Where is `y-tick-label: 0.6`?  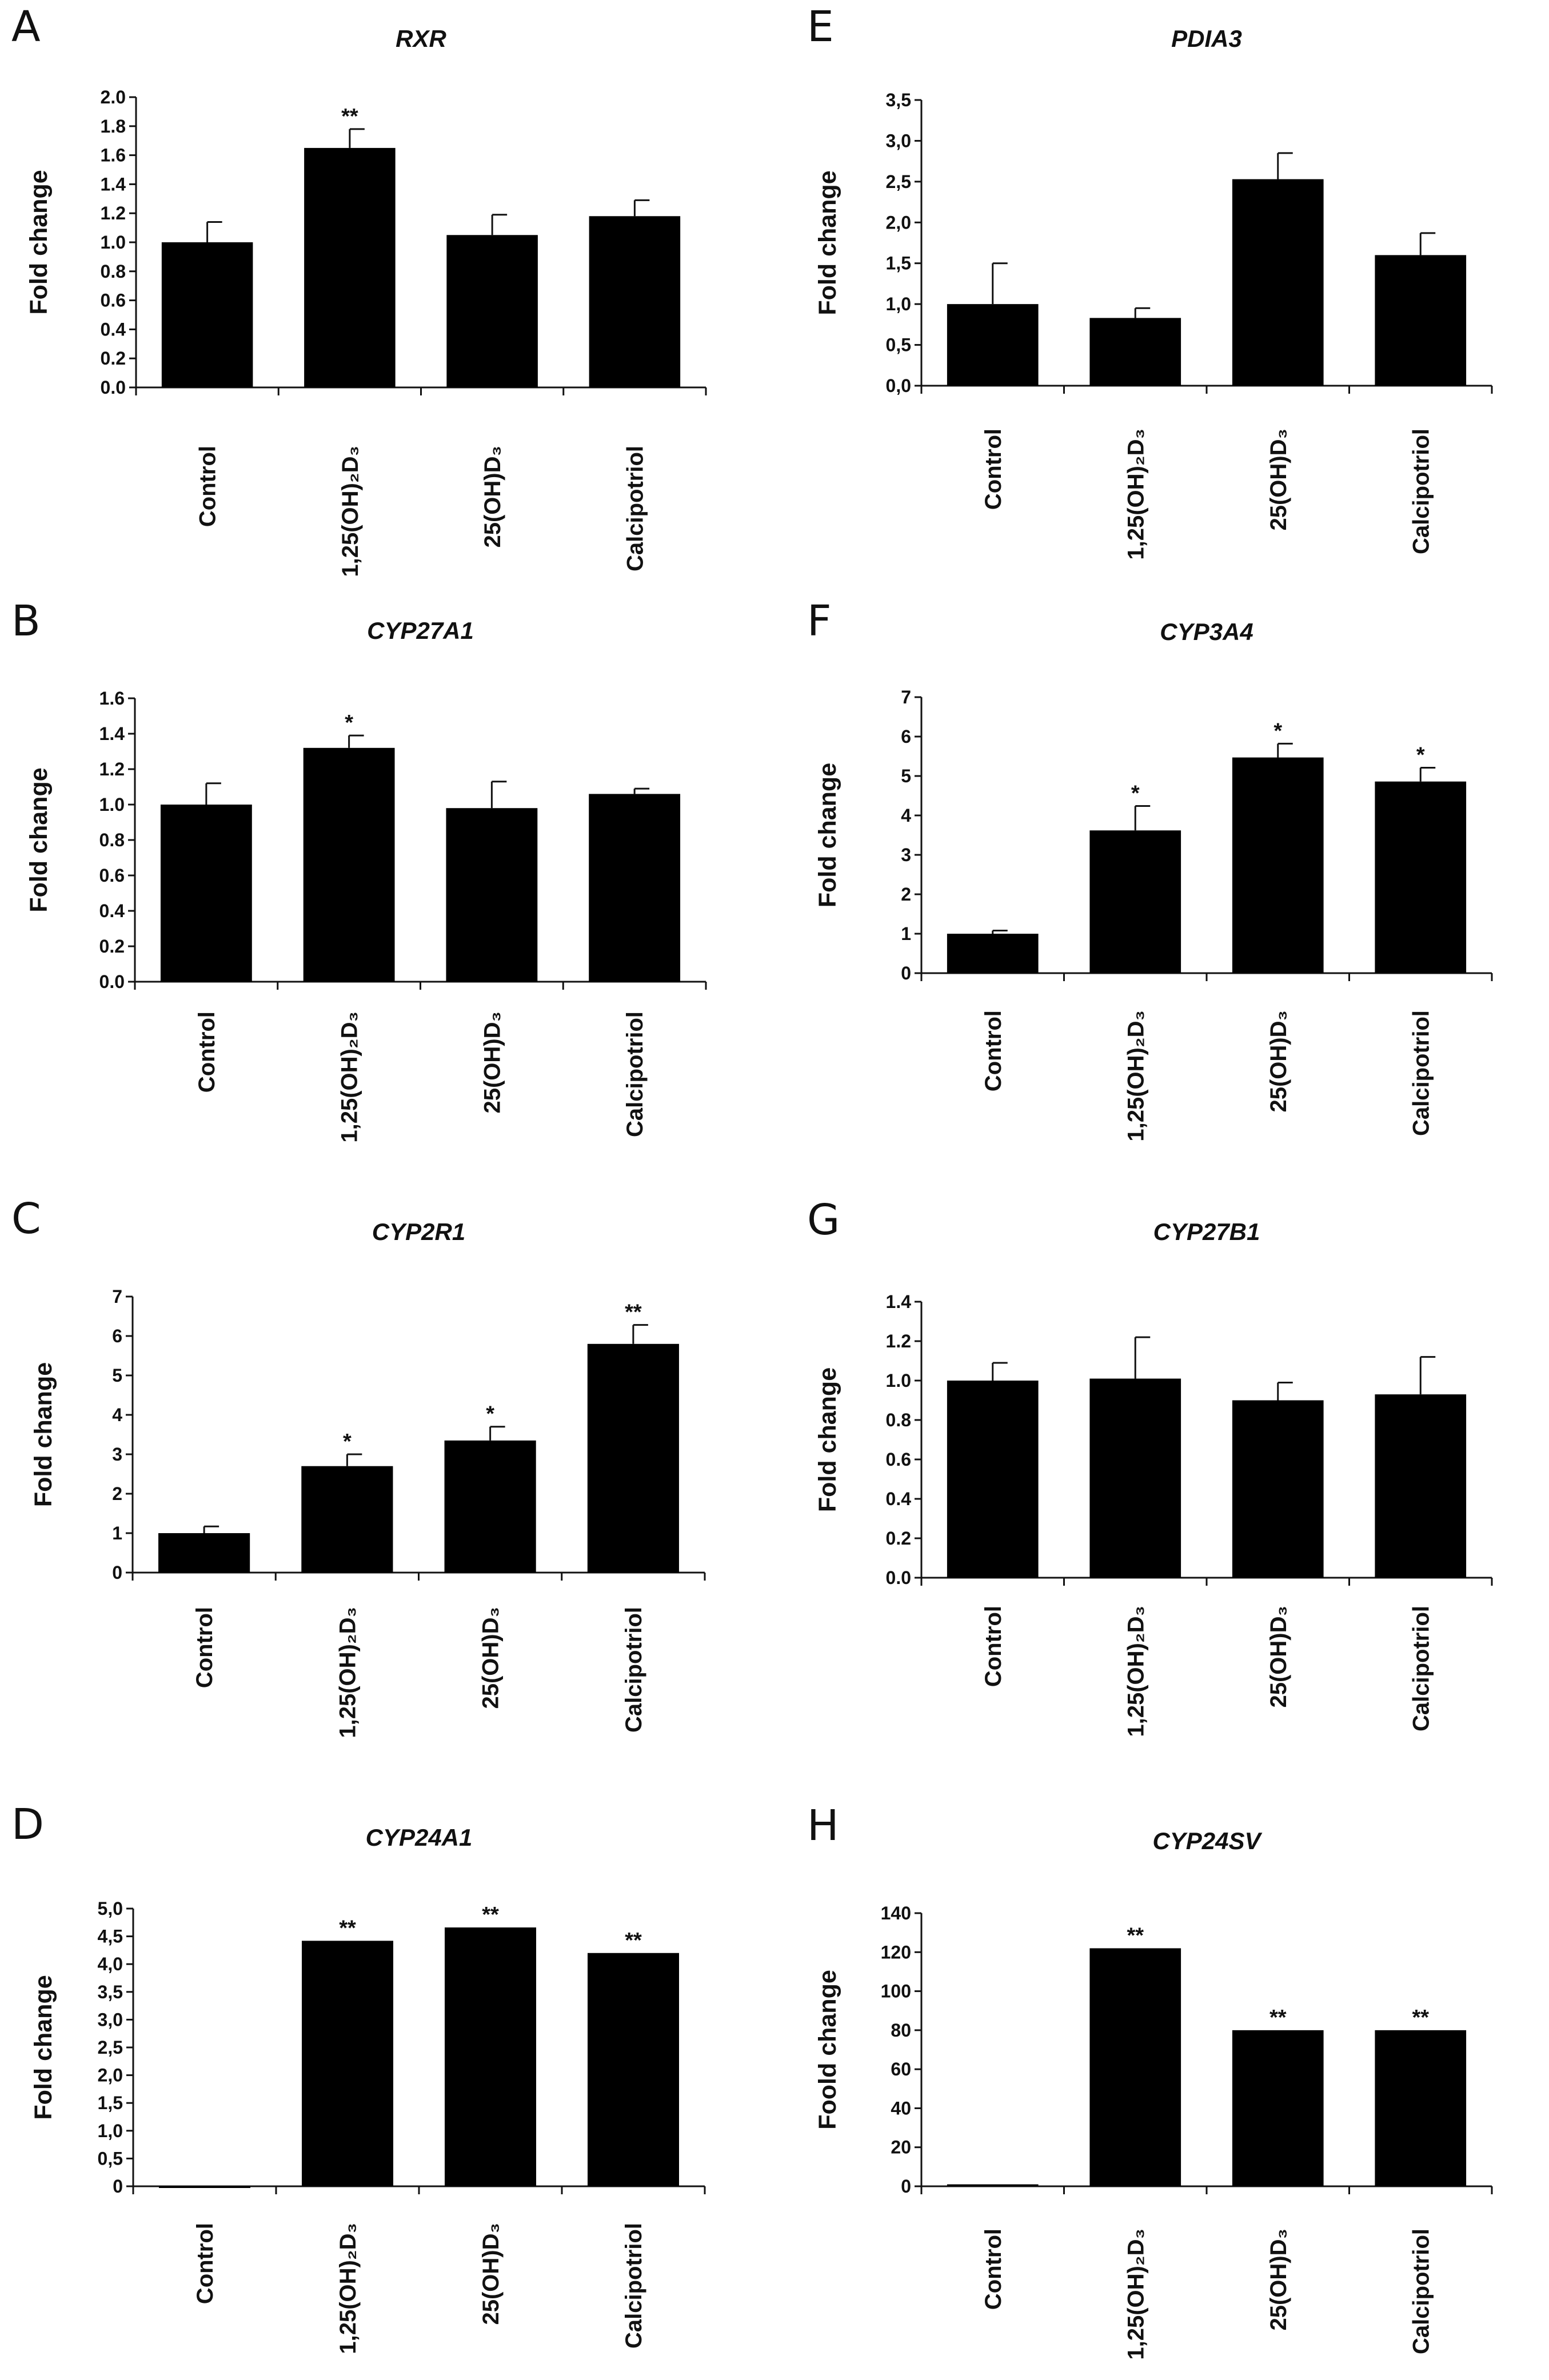
y-tick-label: 0.6 is located at coordinates (114, 300).